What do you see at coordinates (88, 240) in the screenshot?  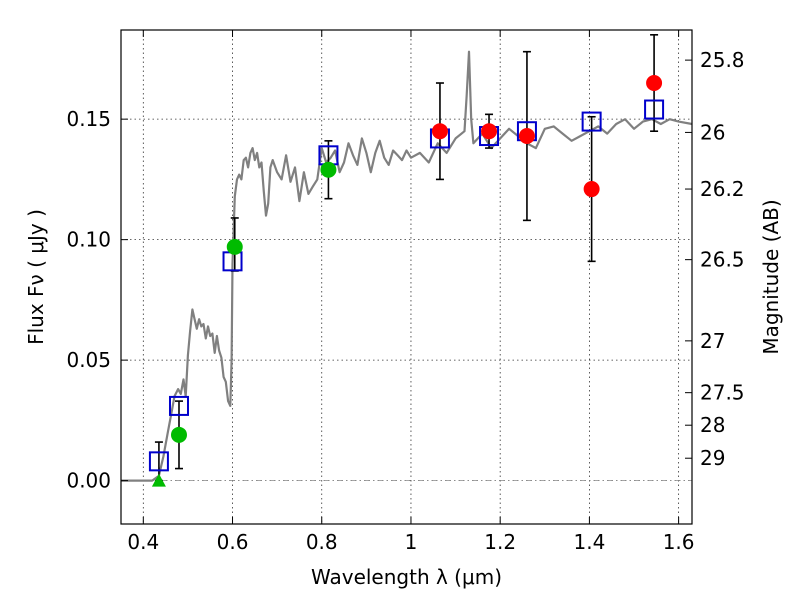 I see `y-tick-label: 0.10` at bounding box center [88, 240].